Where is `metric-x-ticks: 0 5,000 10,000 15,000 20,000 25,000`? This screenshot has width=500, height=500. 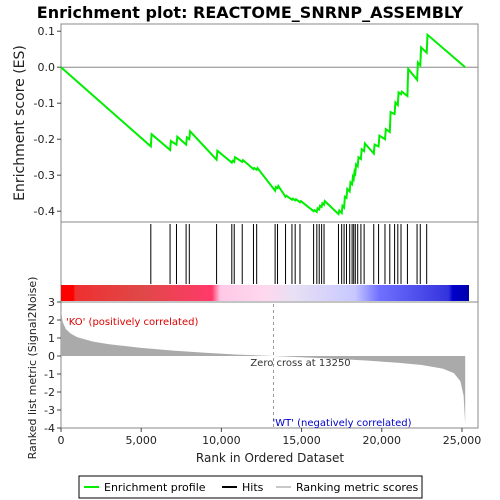
metric-x-ticks: 0 5,000 10,000 15,000 20,000 25,000 is located at coordinates (270, 437).